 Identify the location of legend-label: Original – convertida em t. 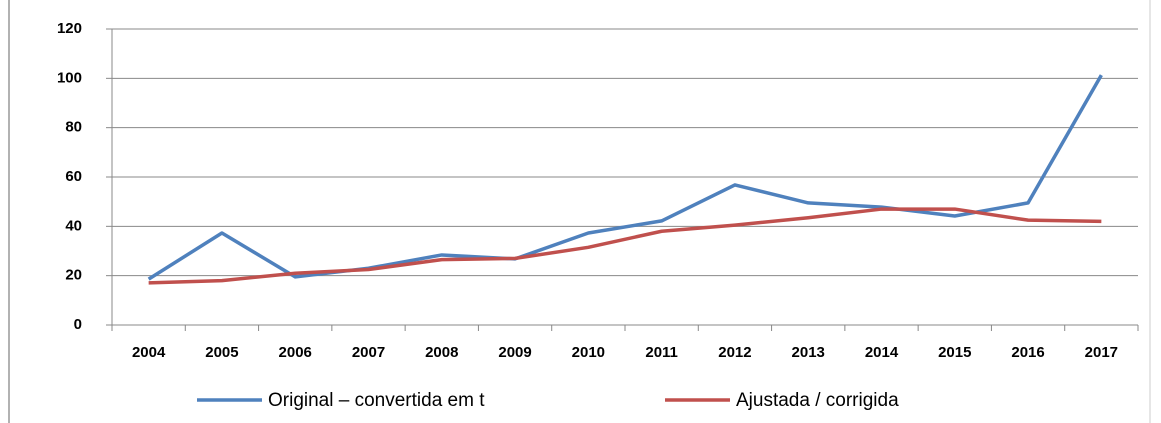
(376, 400).